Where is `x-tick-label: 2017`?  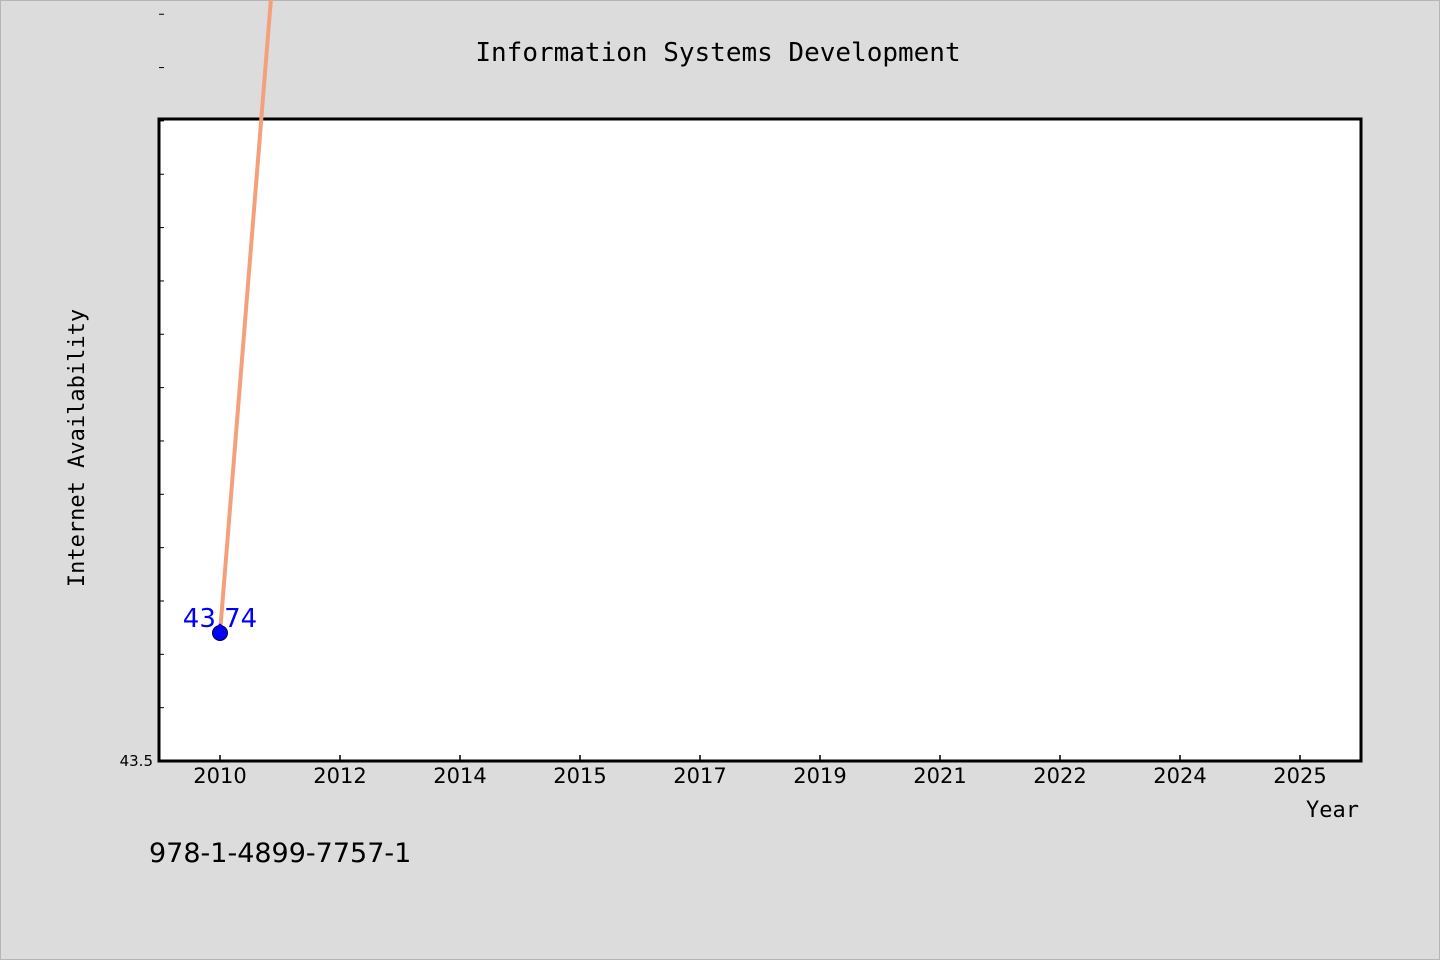
x-tick-label: 2017 is located at coordinates (699, 776).